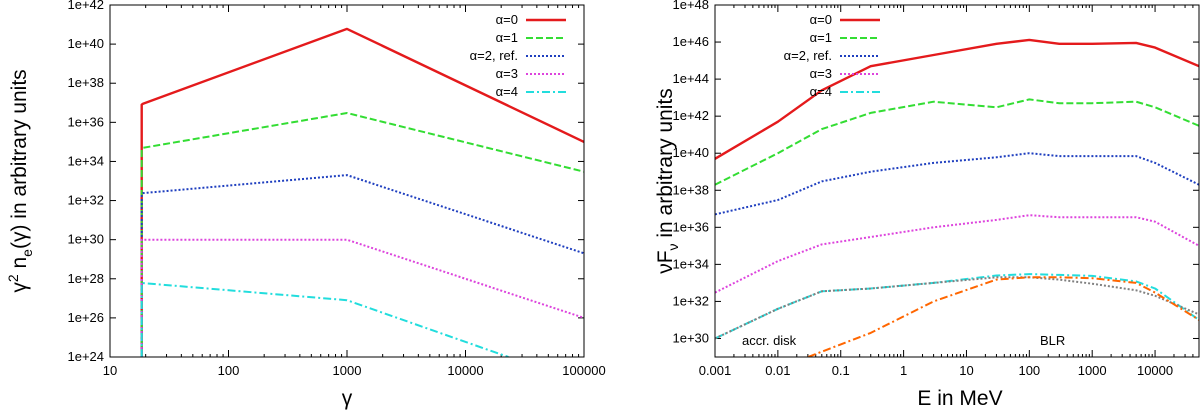 The width and height of the screenshot is (1200, 414). What do you see at coordinates (507, 73) in the screenshot?
I see `left-legend-label: α=3` at bounding box center [507, 73].